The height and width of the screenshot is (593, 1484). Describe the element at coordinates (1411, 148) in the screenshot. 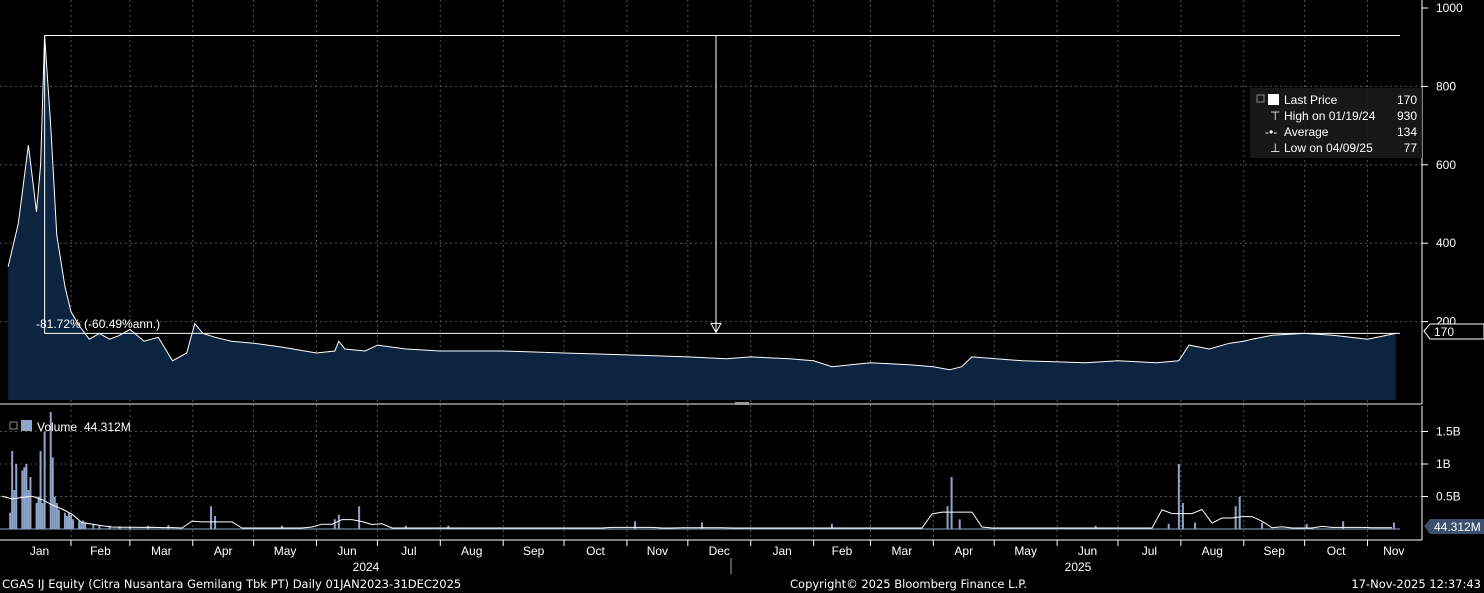

I see `legend-low-value: 77` at that location.